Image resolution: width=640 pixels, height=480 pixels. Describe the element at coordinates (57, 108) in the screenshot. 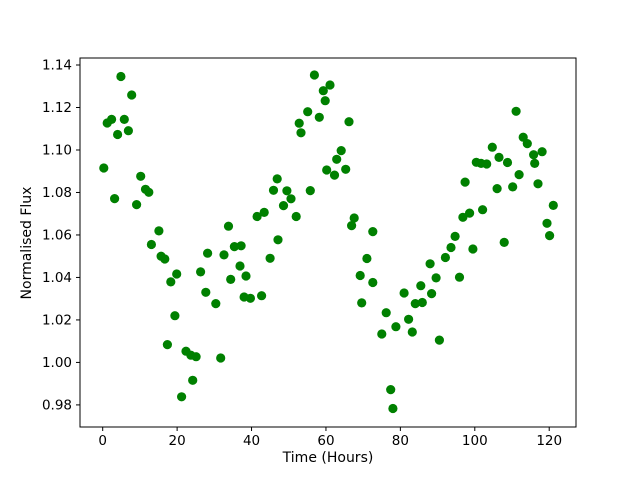

I see `y-tick-label: 1.12` at that location.